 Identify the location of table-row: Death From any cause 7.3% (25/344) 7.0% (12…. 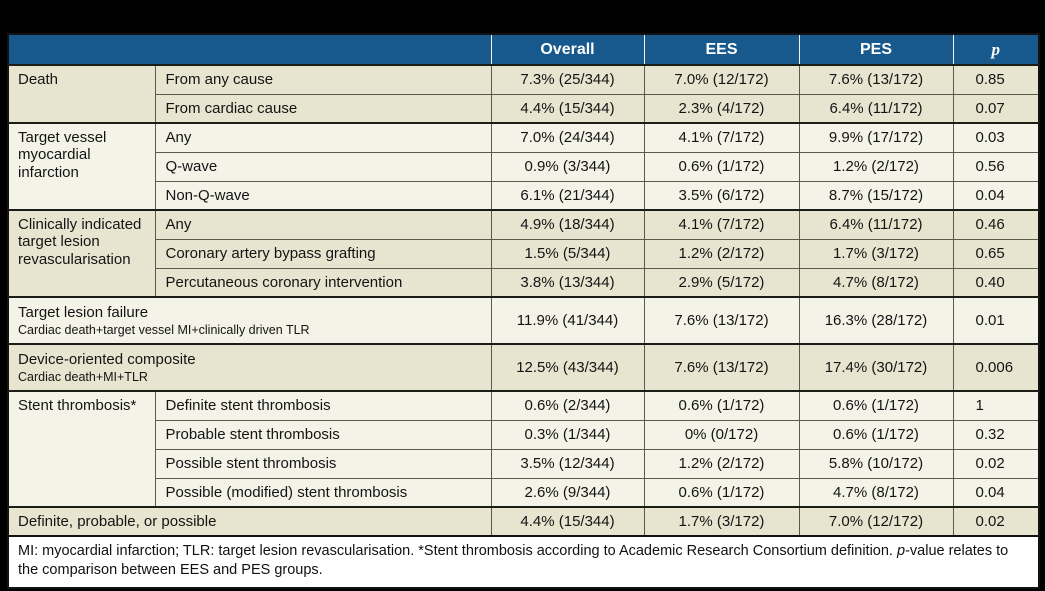
(523, 94).